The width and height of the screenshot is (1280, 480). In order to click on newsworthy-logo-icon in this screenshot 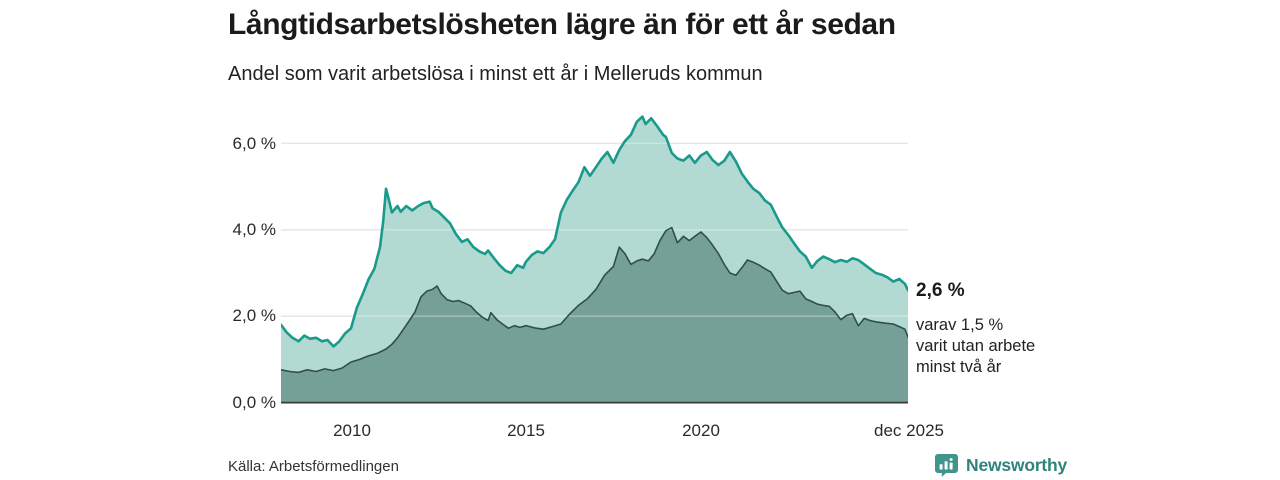, I will do `click(946, 465)`.